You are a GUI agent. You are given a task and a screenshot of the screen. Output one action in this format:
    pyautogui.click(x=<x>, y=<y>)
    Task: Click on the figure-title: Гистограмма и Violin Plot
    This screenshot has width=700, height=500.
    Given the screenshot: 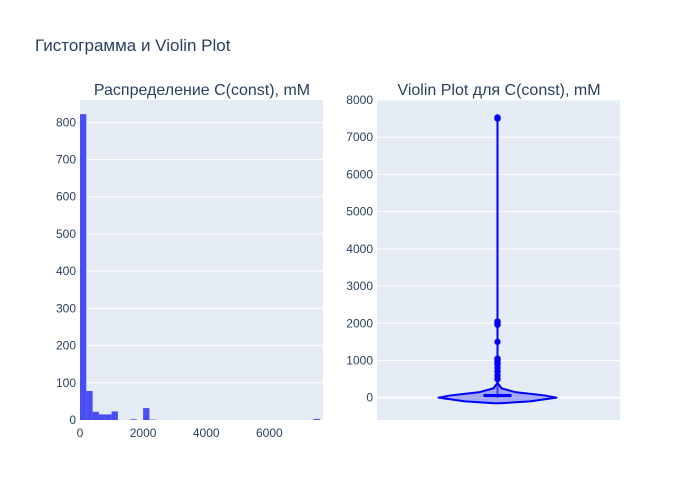 What is the action you would take?
    pyautogui.click(x=133, y=45)
    